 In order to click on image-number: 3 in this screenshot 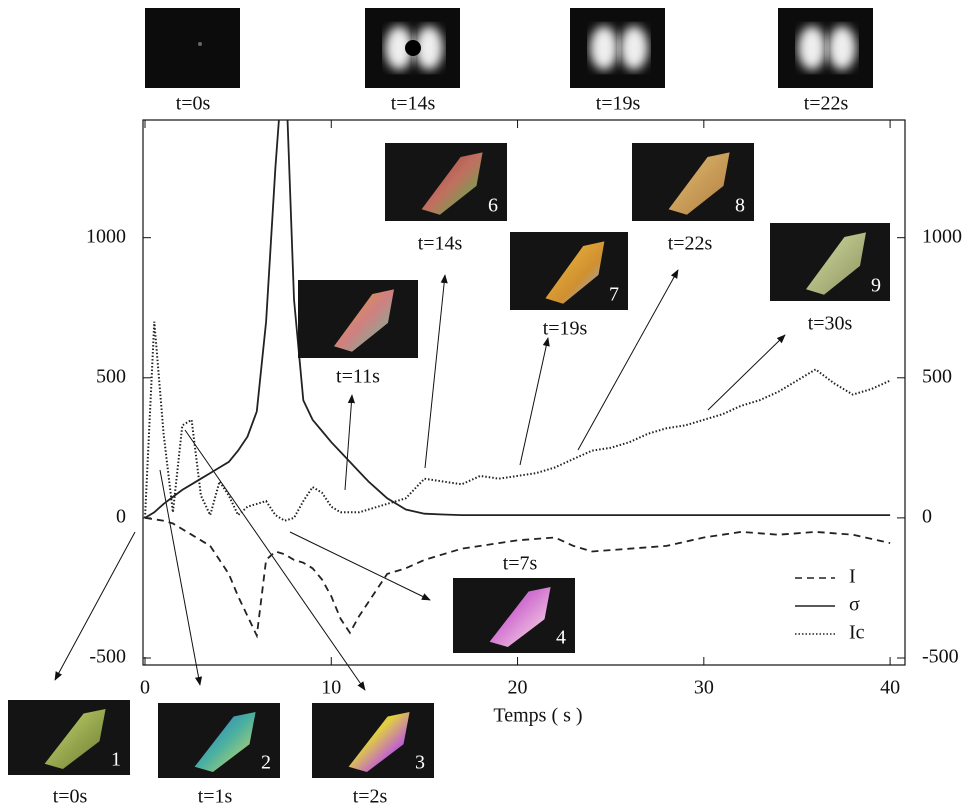, I will do `click(420, 763)`.